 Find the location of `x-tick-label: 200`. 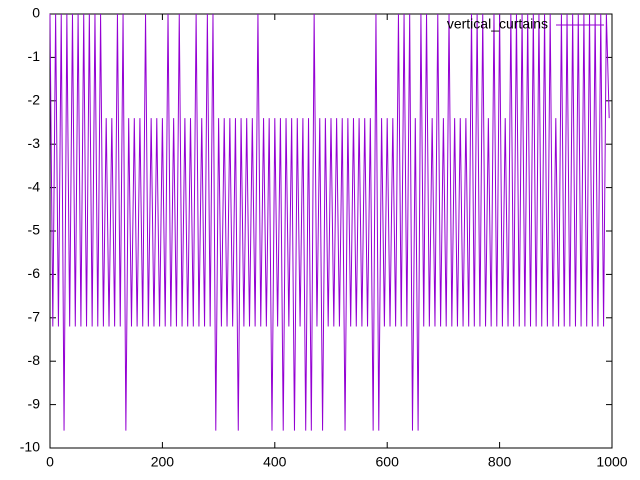

x-tick-label: 200 is located at coordinates (163, 462).